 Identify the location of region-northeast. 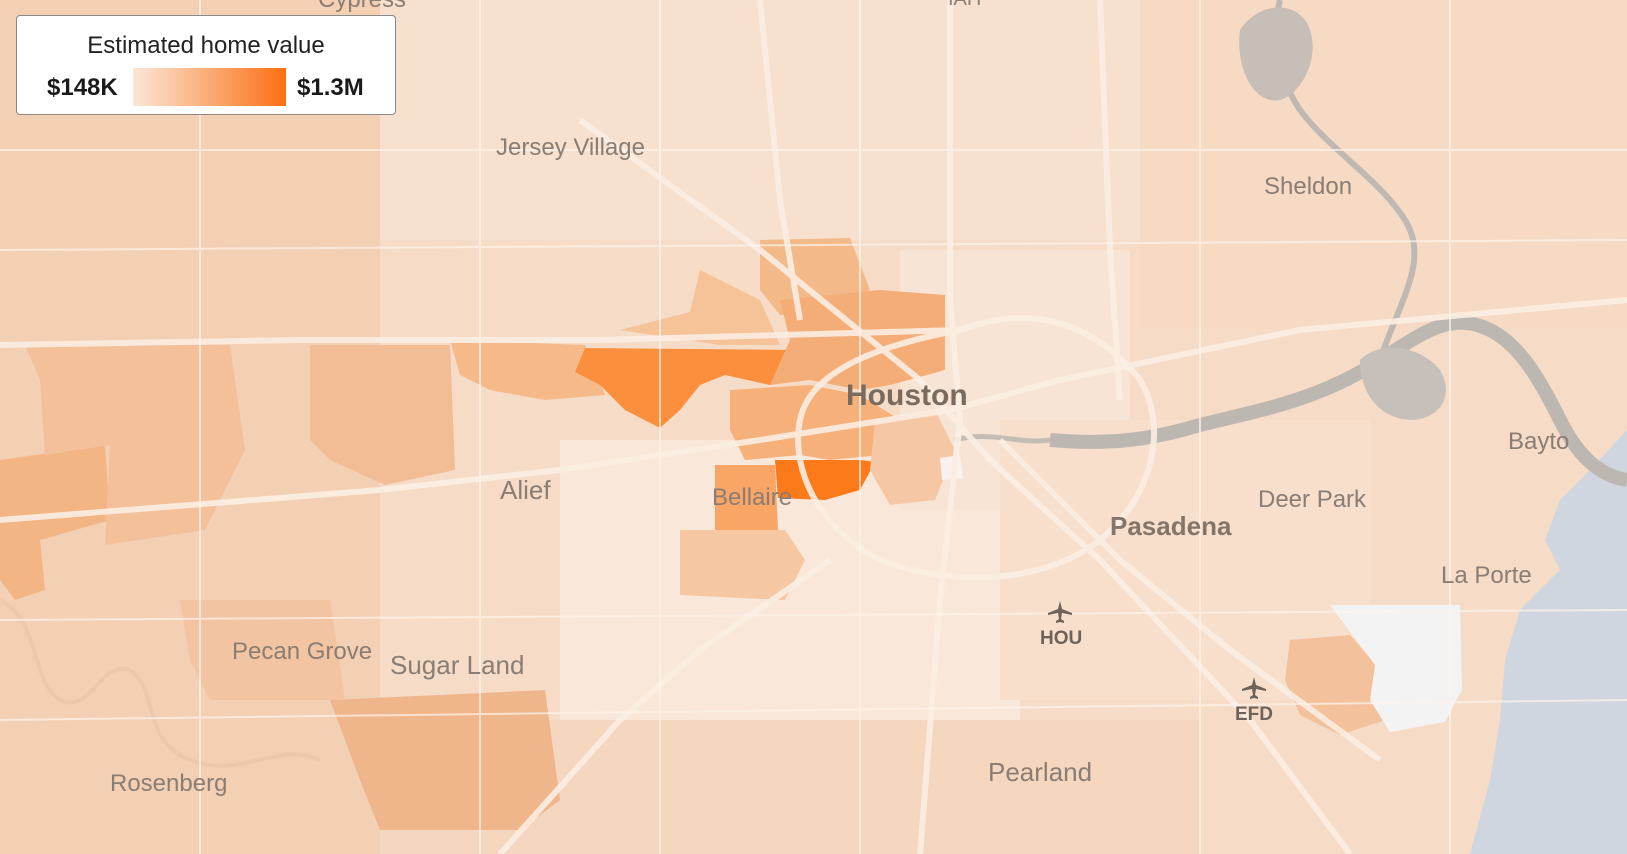
(1383, 165).